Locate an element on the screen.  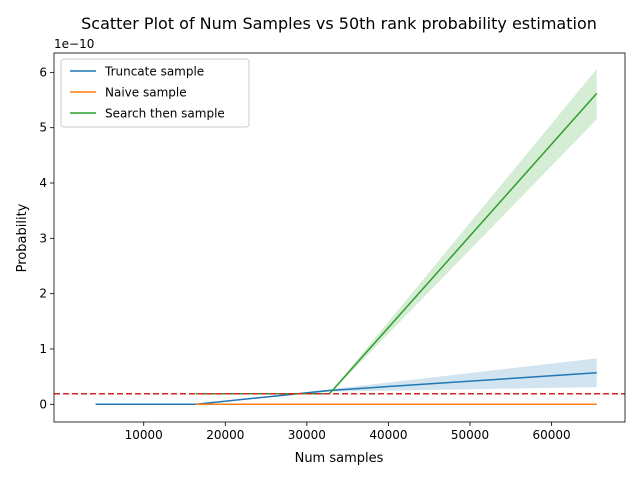
y-axis-label: Probability is located at coordinates (22, 237).